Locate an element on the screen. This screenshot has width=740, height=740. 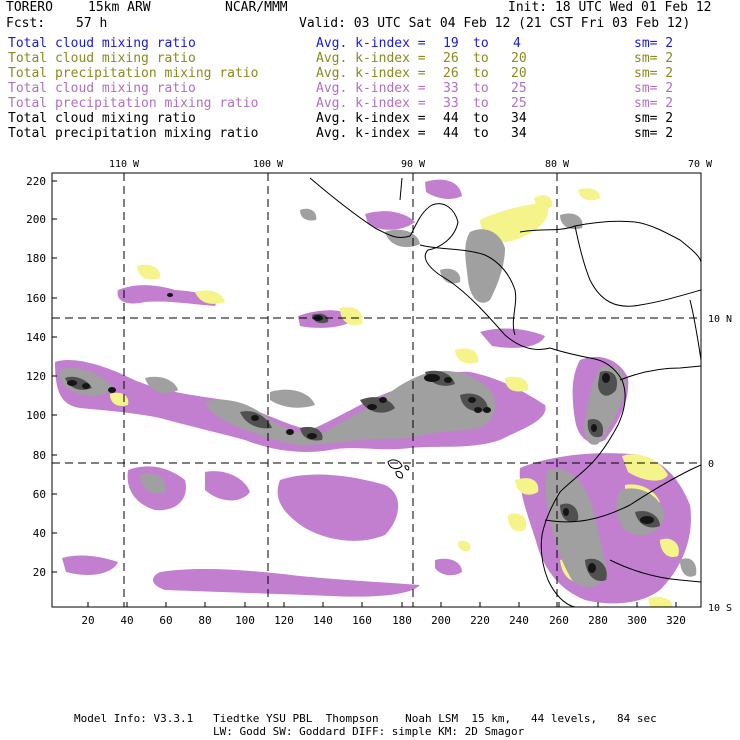
model-resolution: 15km ARW is located at coordinates (119, 7).